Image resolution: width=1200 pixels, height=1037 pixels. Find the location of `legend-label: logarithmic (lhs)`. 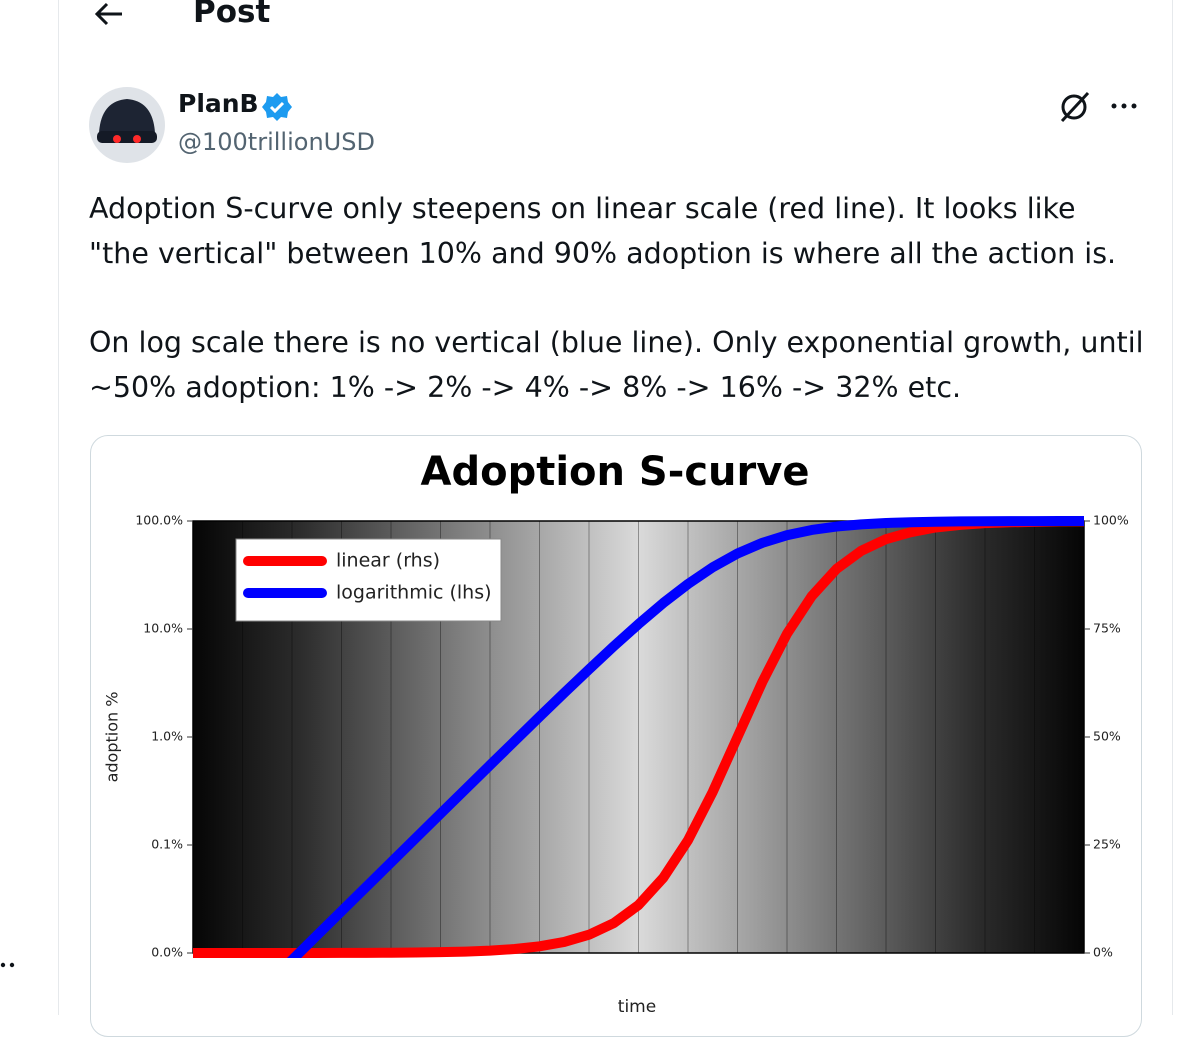

legend-label: logarithmic (lhs) is located at coordinates (414, 593).